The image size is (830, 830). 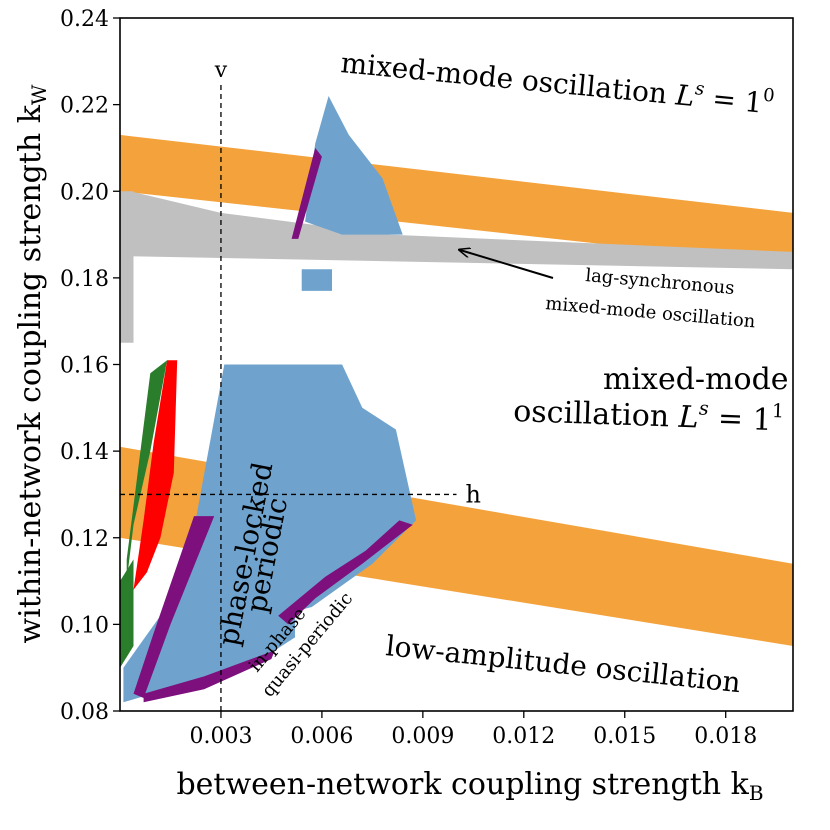 I want to click on x-tick-label: 0.015, so click(x=624, y=736).